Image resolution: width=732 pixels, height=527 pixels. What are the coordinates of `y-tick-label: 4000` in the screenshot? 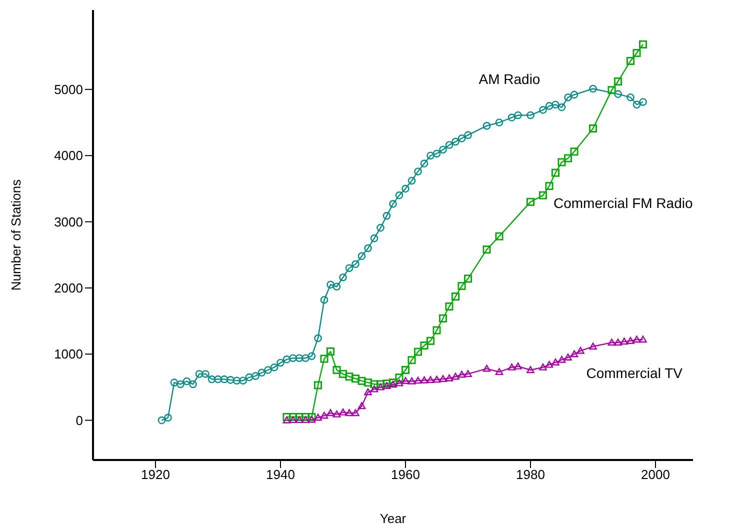 It's located at (68, 156).